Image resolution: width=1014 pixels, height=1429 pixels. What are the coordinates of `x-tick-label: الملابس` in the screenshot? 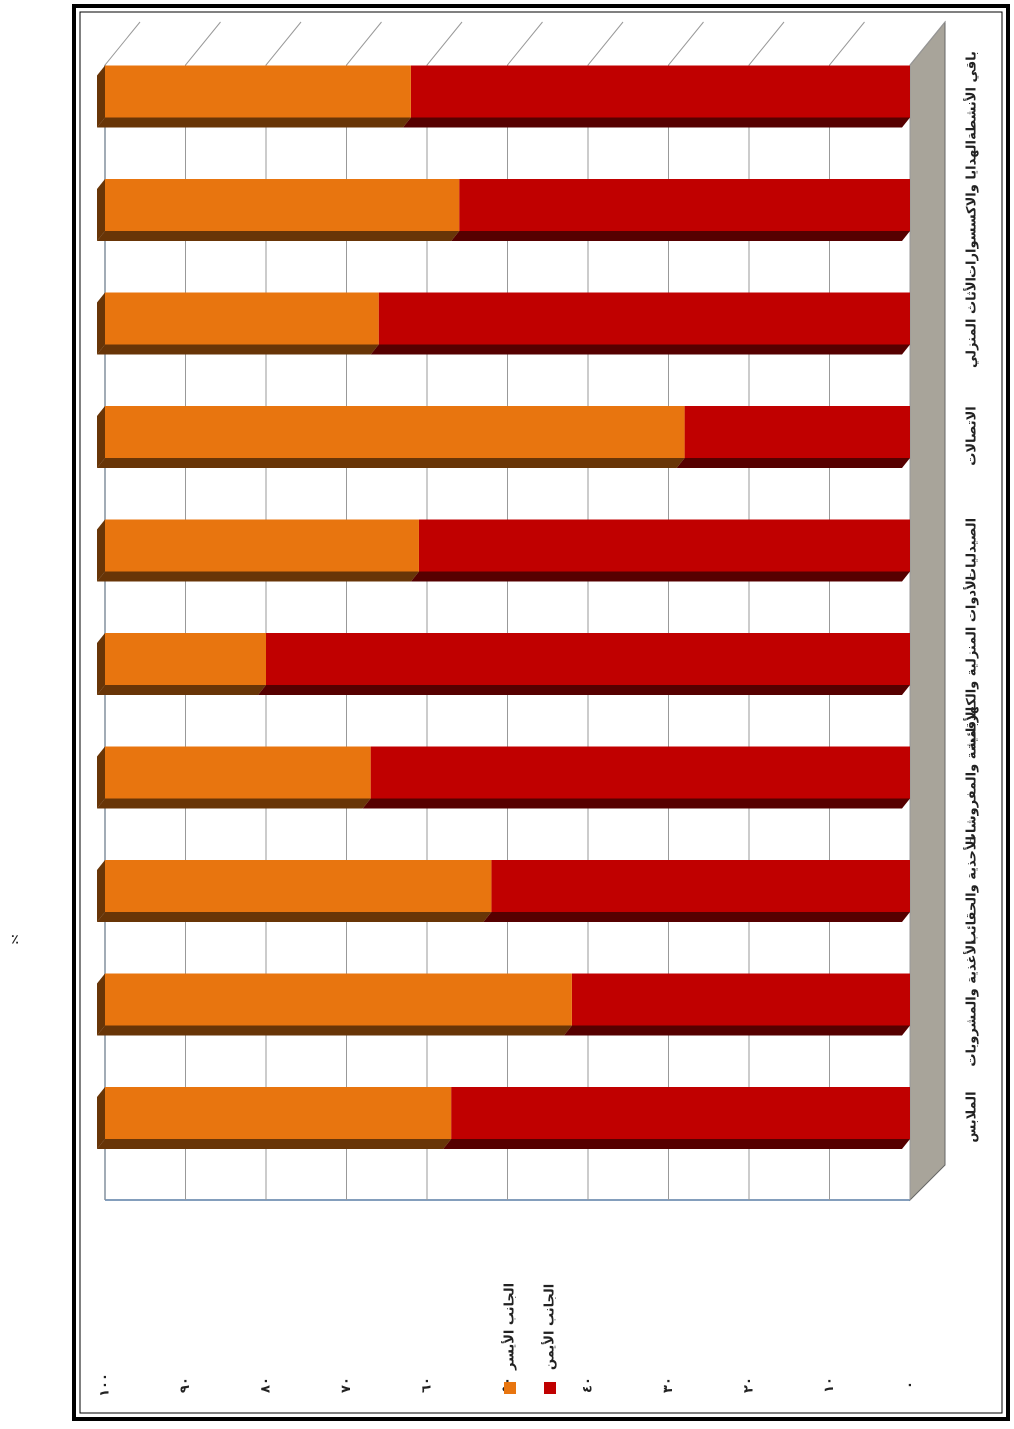 It's located at (972, 1116).